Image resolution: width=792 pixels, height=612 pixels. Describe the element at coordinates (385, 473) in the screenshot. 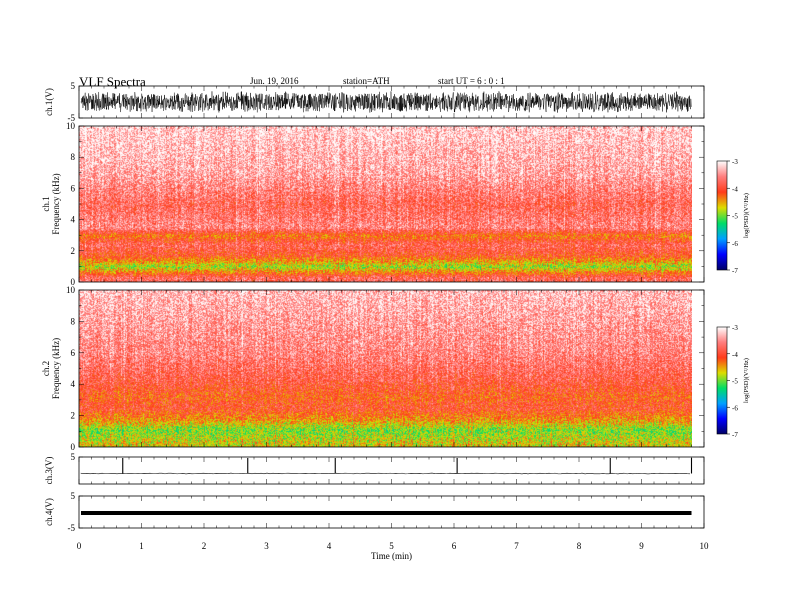

I see `waveform-trace-ch3` at that location.